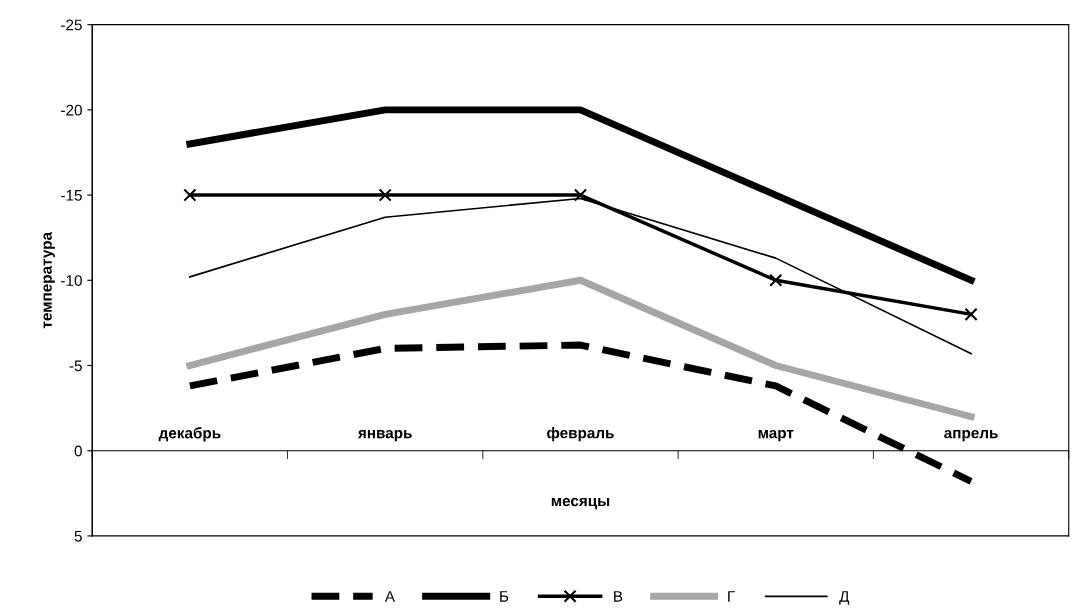 The image size is (1085, 616). Describe the element at coordinates (504, 596) in the screenshot. I see `legend-label: Б` at that location.